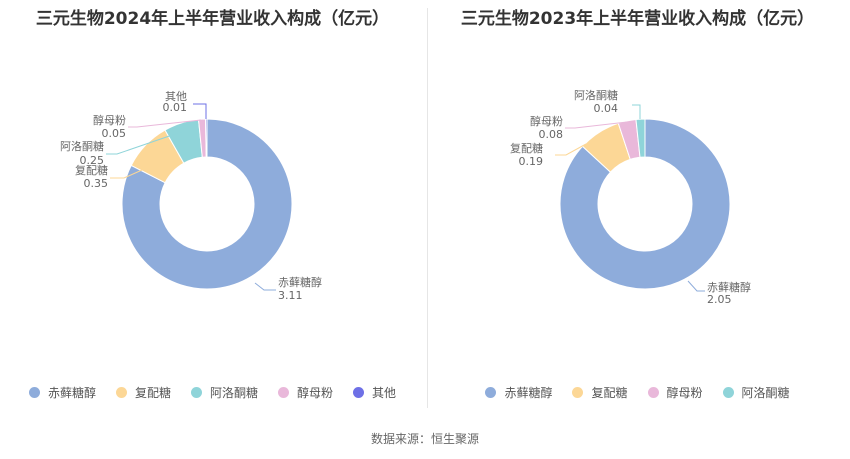 This screenshot has height=459, width=850. Describe the element at coordinates (176, 96) in the screenshot. I see `slice-category-label: 其他` at that location.